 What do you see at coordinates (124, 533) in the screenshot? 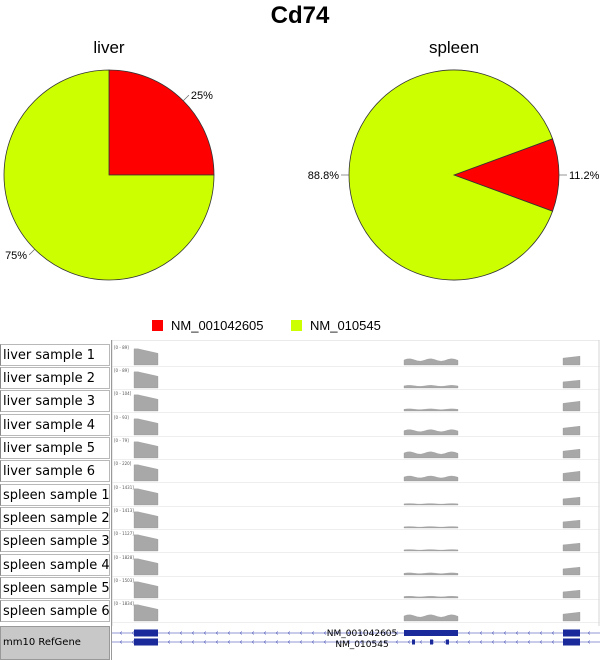
I see `track-scale: [0 - 1127]` at bounding box center [124, 533].